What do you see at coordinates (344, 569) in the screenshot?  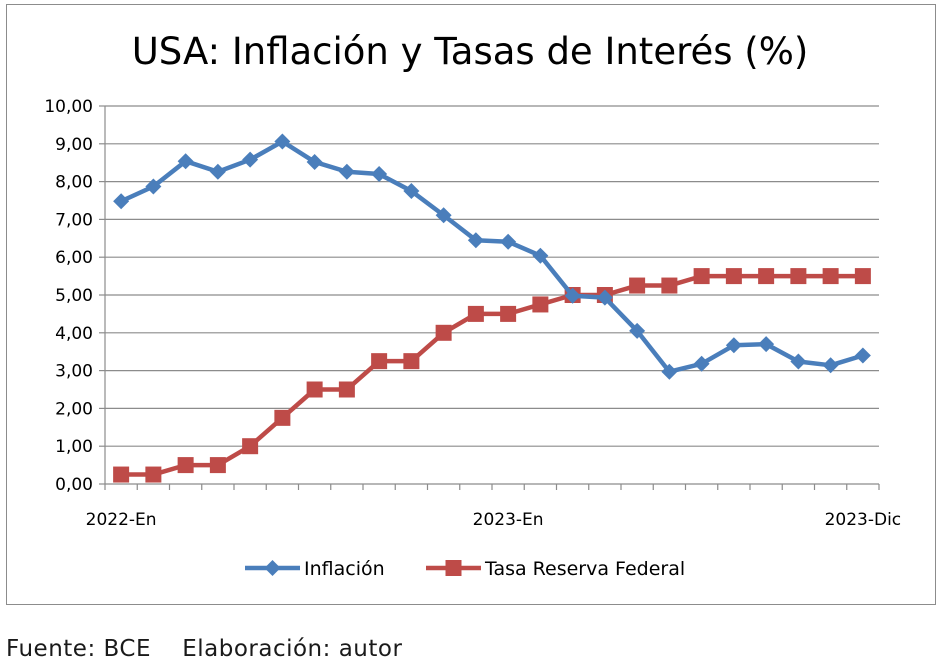 I see `legend-label: Inflación` at bounding box center [344, 569].